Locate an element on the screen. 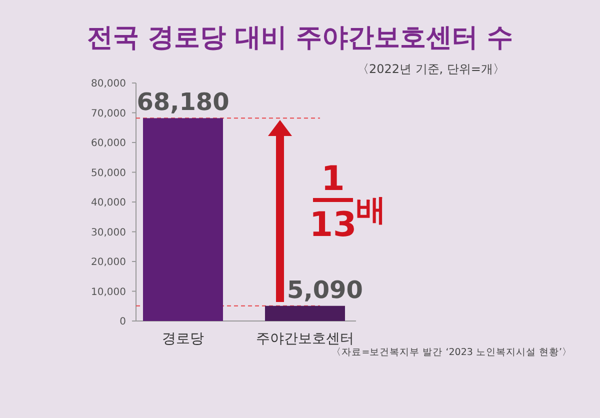 The width and height of the screenshot is (600, 418). y-tick-label: 50,000 is located at coordinates (108, 173).